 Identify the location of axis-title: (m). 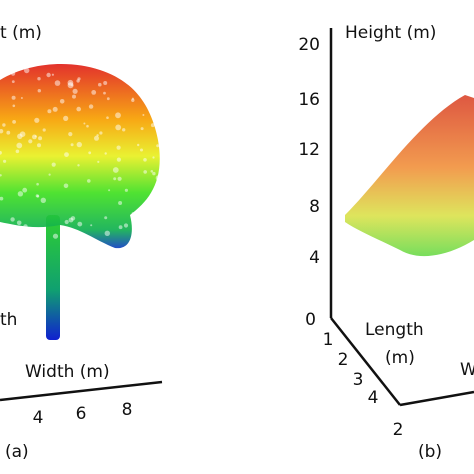
(400, 358).